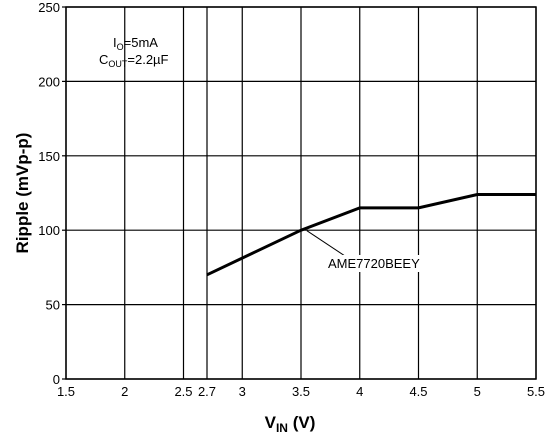 The image size is (545, 439). Describe the element at coordinates (49, 156) in the screenshot. I see `y-tick-label: 150` at that location.